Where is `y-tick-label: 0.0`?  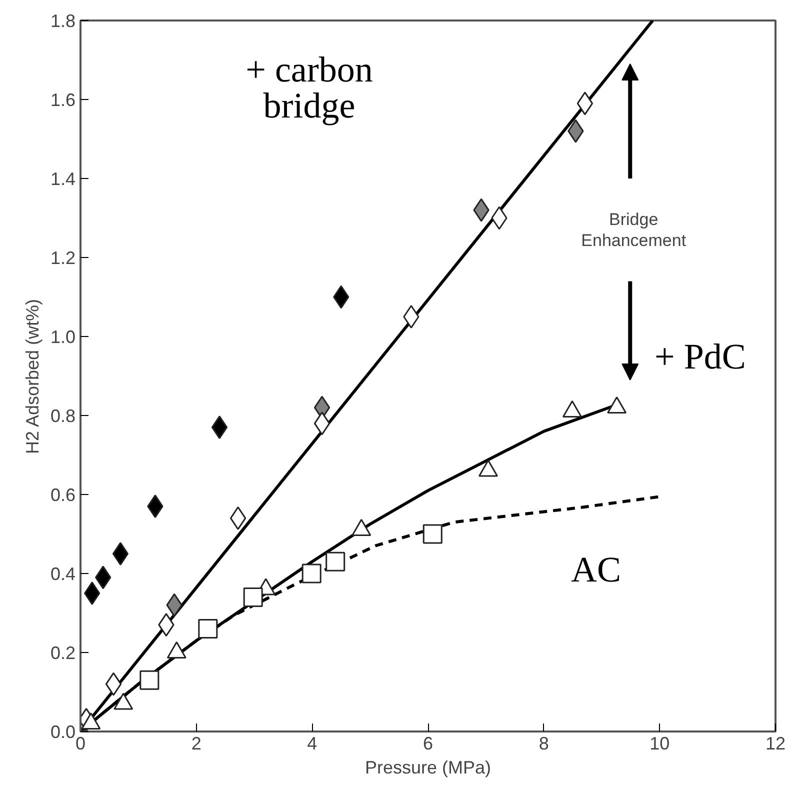
y-tick-label: 0.0 is located at coordinates (63, 732).